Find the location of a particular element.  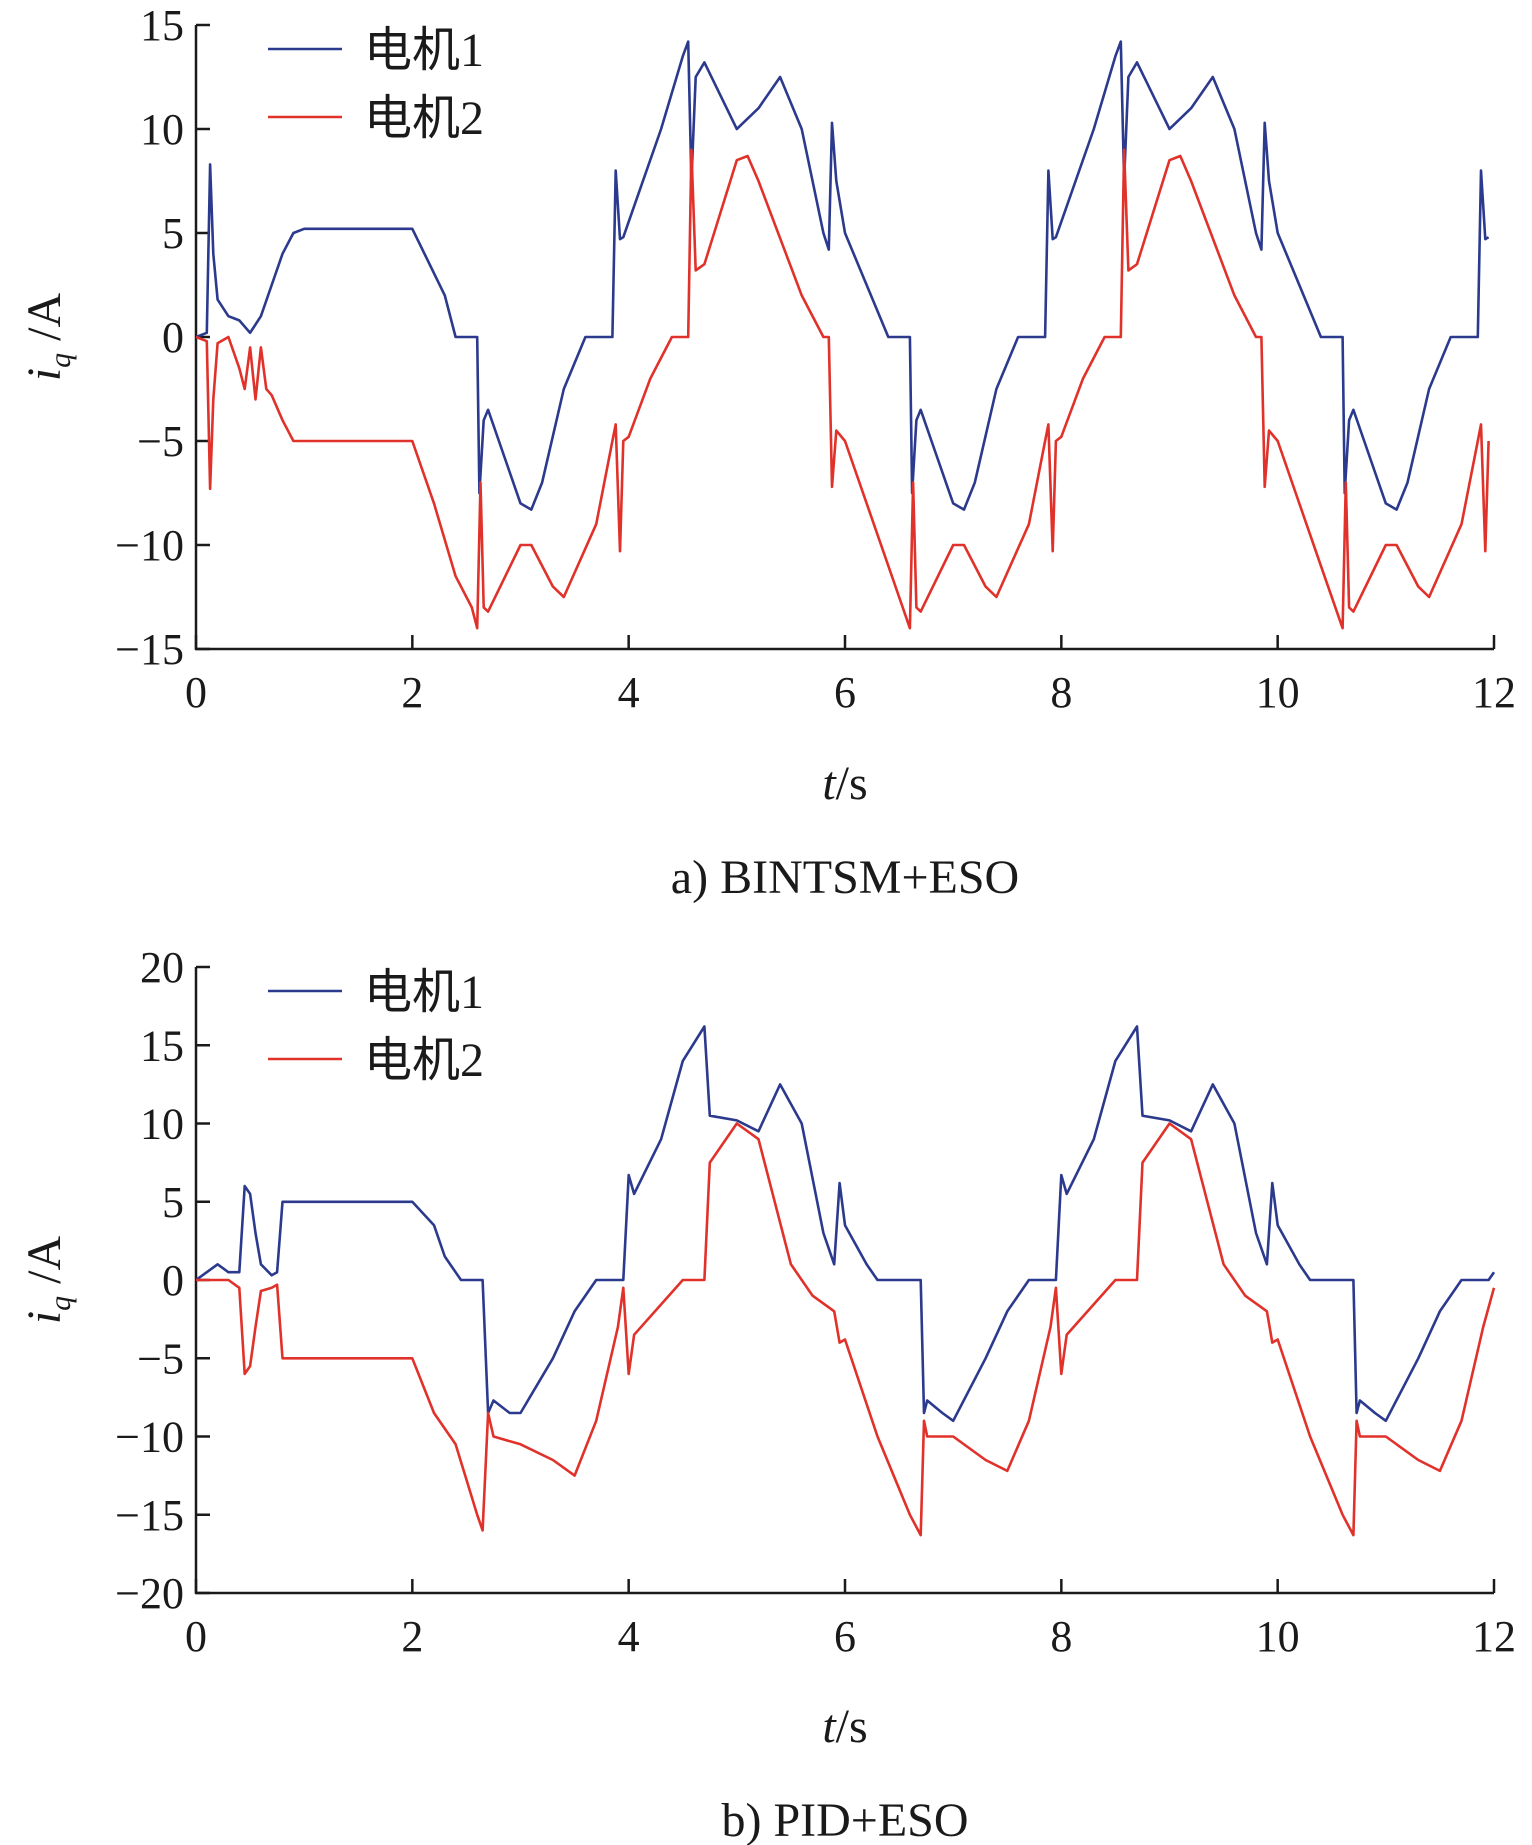

chart-caption: b) PID+ESO is located at coordinates (844, 1819).